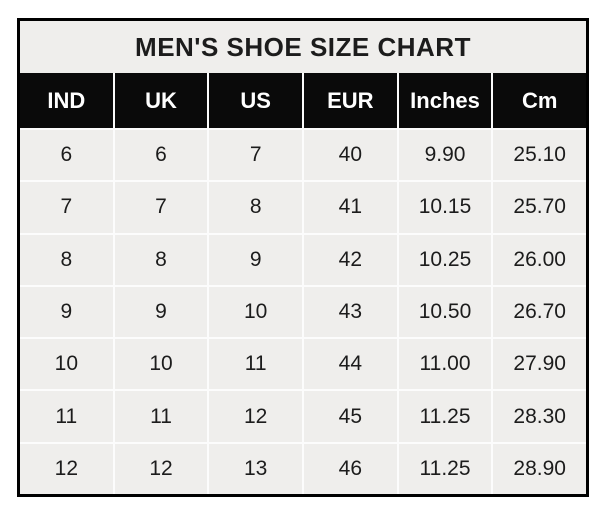  What do you see at coordinates (539, 364) in the screenshot?
I see `table-cell: 27.90` at bounding box center [539, 364].